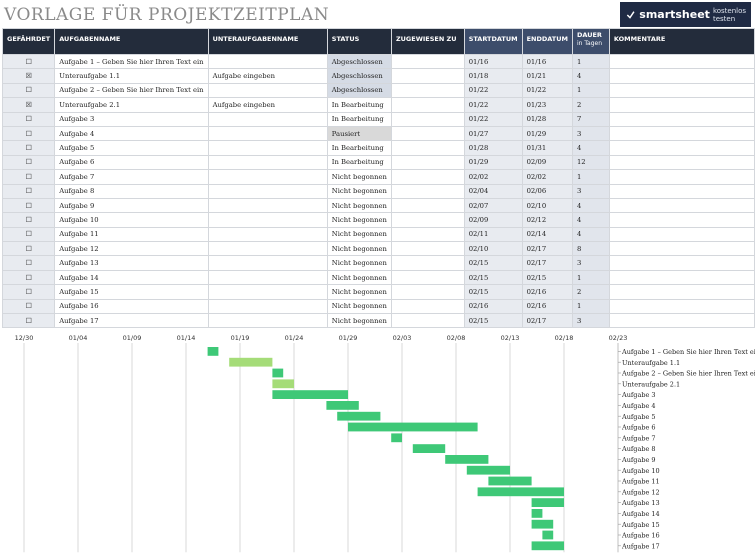  What do you see at coordinates (547, 263) in the screenshot?
I see `end-date-cell: 02/17` at bounding box center [547, 263].